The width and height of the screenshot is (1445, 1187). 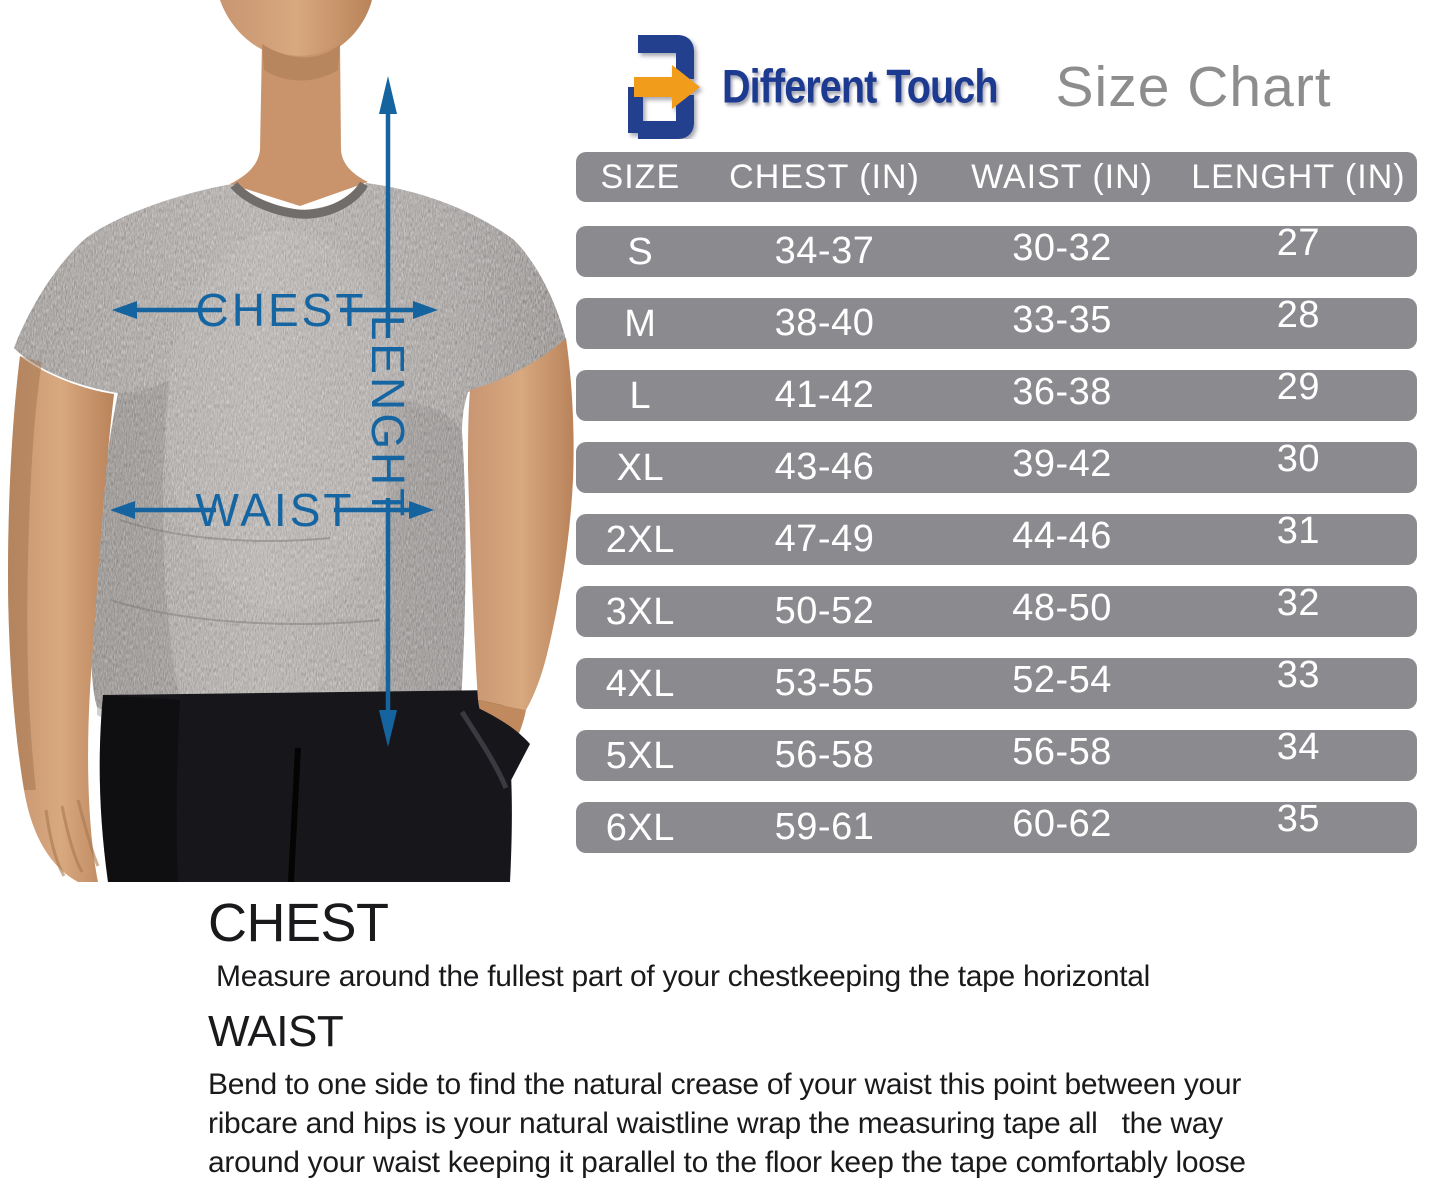 What do you see at coordinates (824, 827) in the screenshot?
I see `chest-value: 59-61` at bounding box center [824, 827].